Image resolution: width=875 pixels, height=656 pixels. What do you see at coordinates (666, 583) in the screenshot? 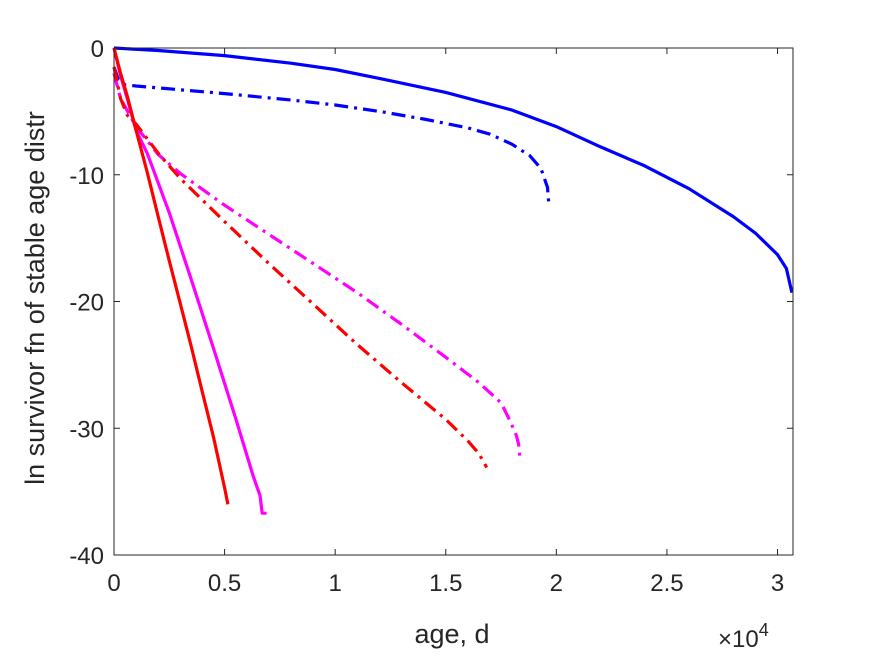
I see `x-tick-label: 2.5` at bounding box center [666, 583].